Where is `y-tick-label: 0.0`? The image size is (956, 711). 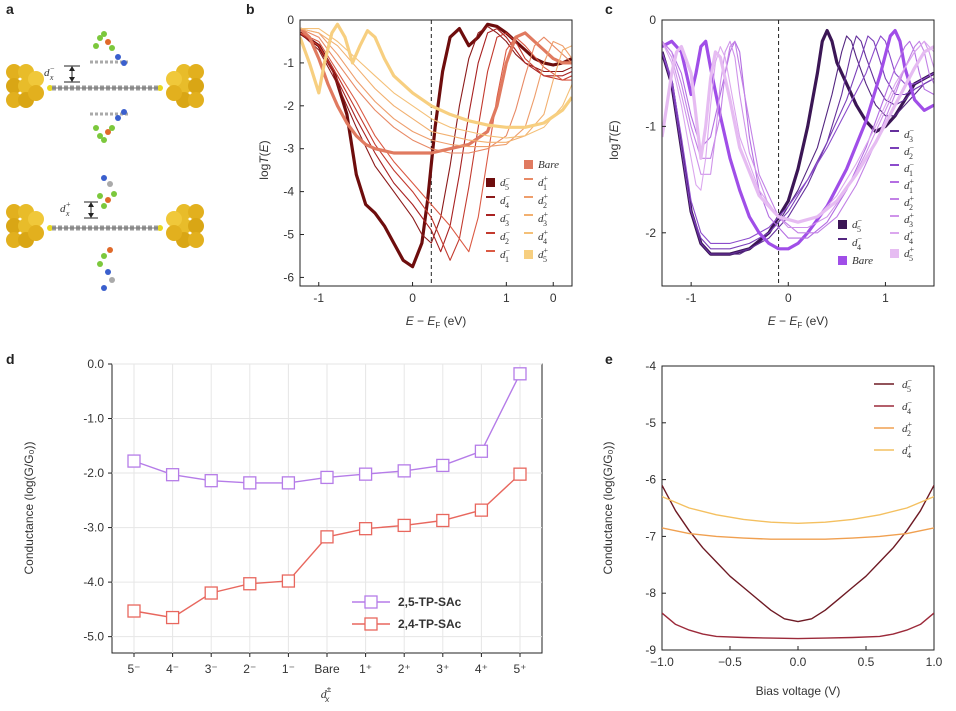
y-tick-label: 0.0 is located at coordinates (95, 364).